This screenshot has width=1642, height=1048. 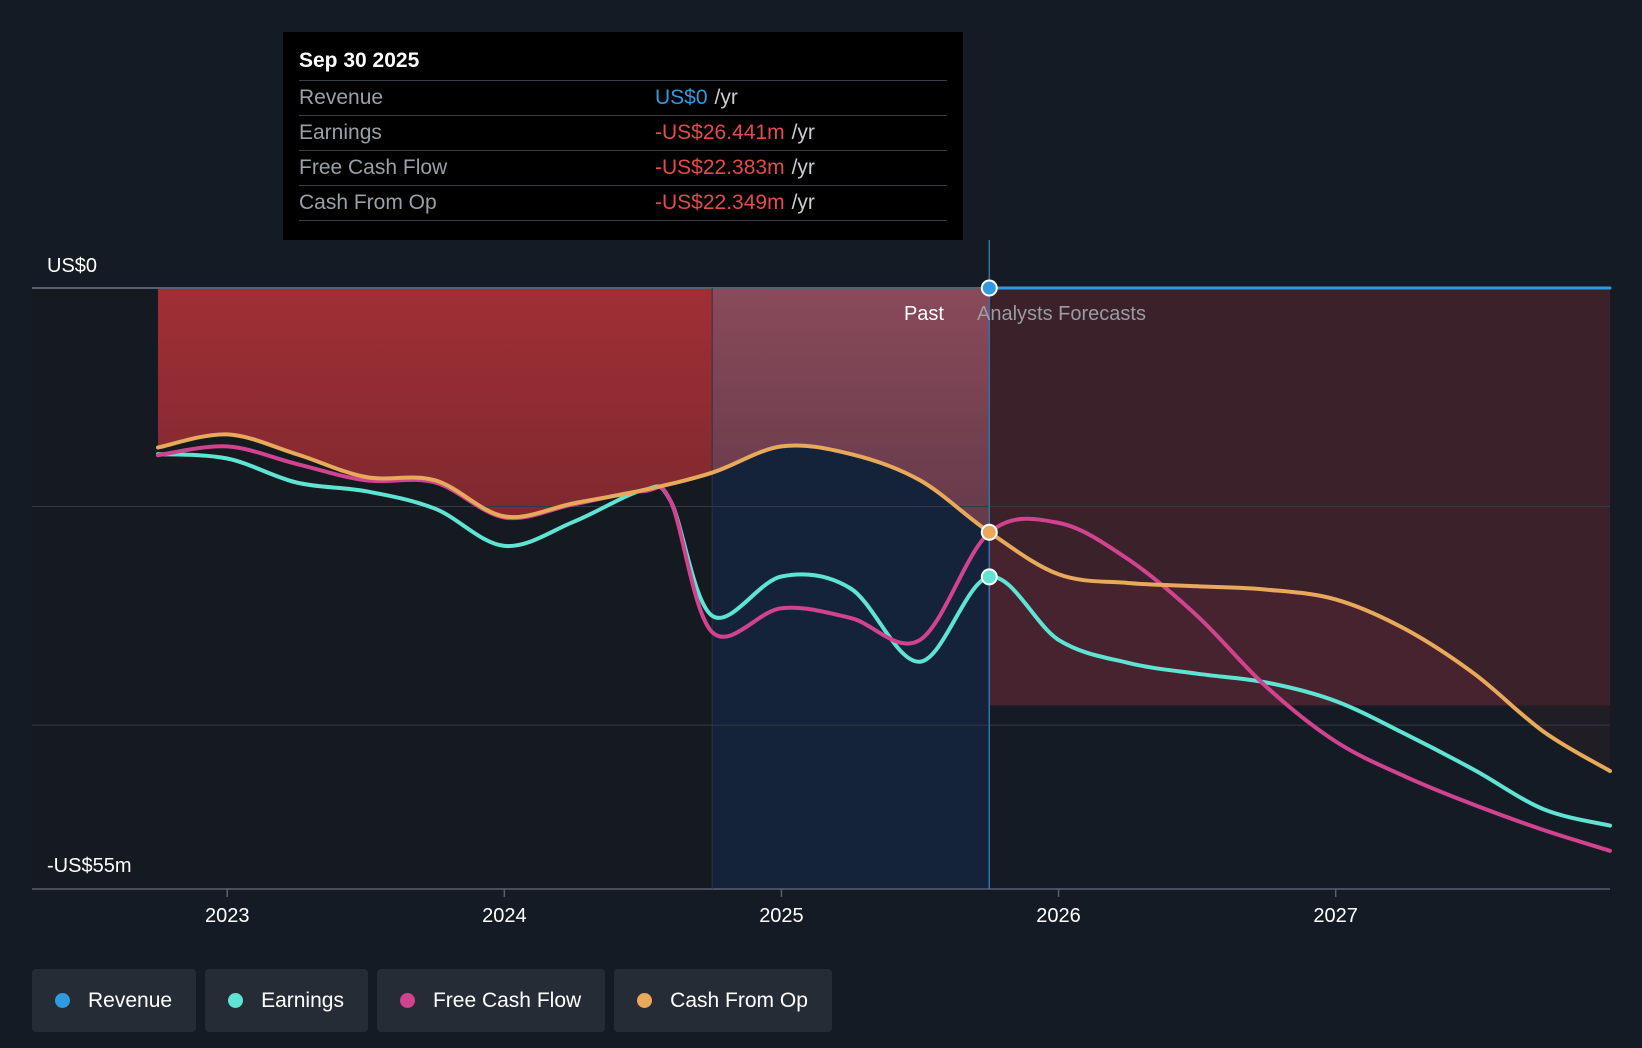 I want to click on y-label-top: US$0, so click(x=72, y=266).